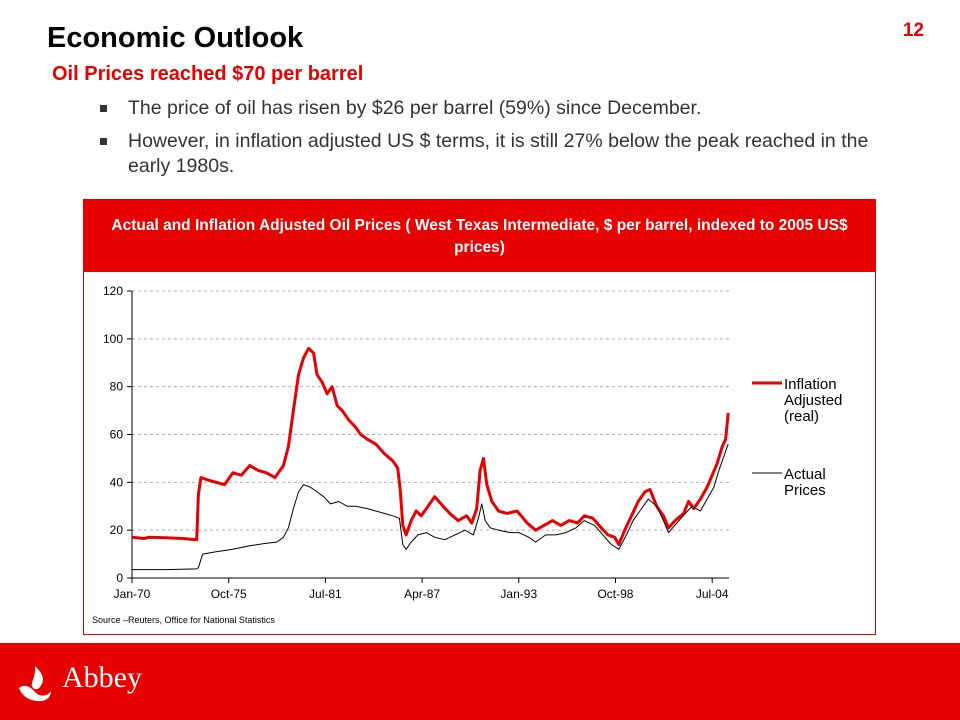 The image size is (960, 720). Describe the element at coordinates (805, 474) in the screenshot. I see `legend-label: Actual` at that location.